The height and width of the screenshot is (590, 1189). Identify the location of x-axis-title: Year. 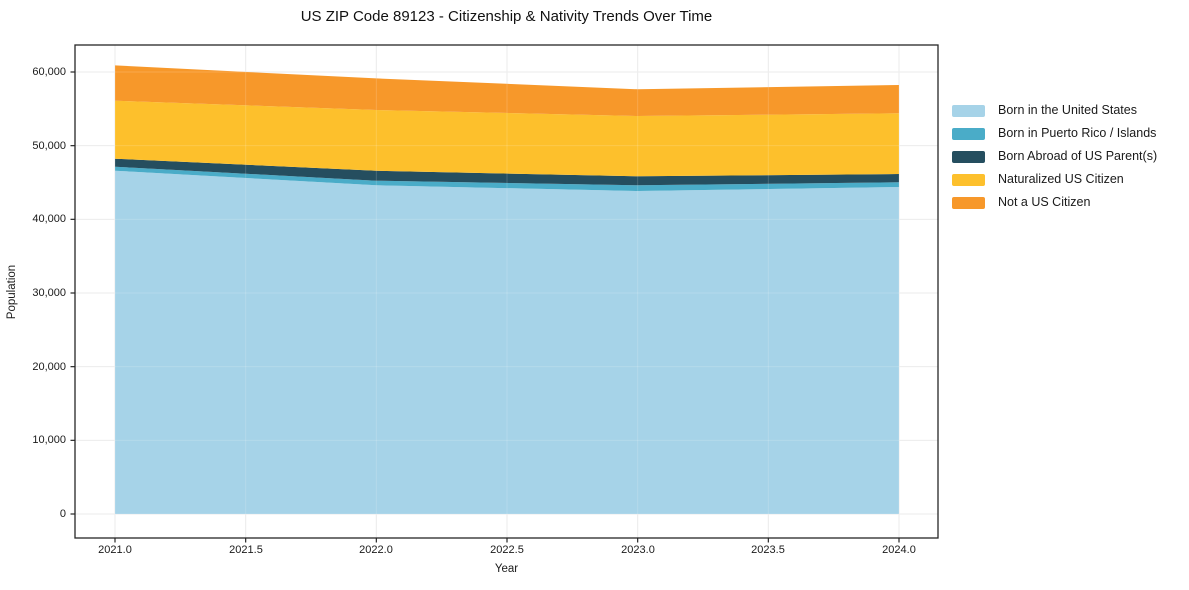
(506, 569).